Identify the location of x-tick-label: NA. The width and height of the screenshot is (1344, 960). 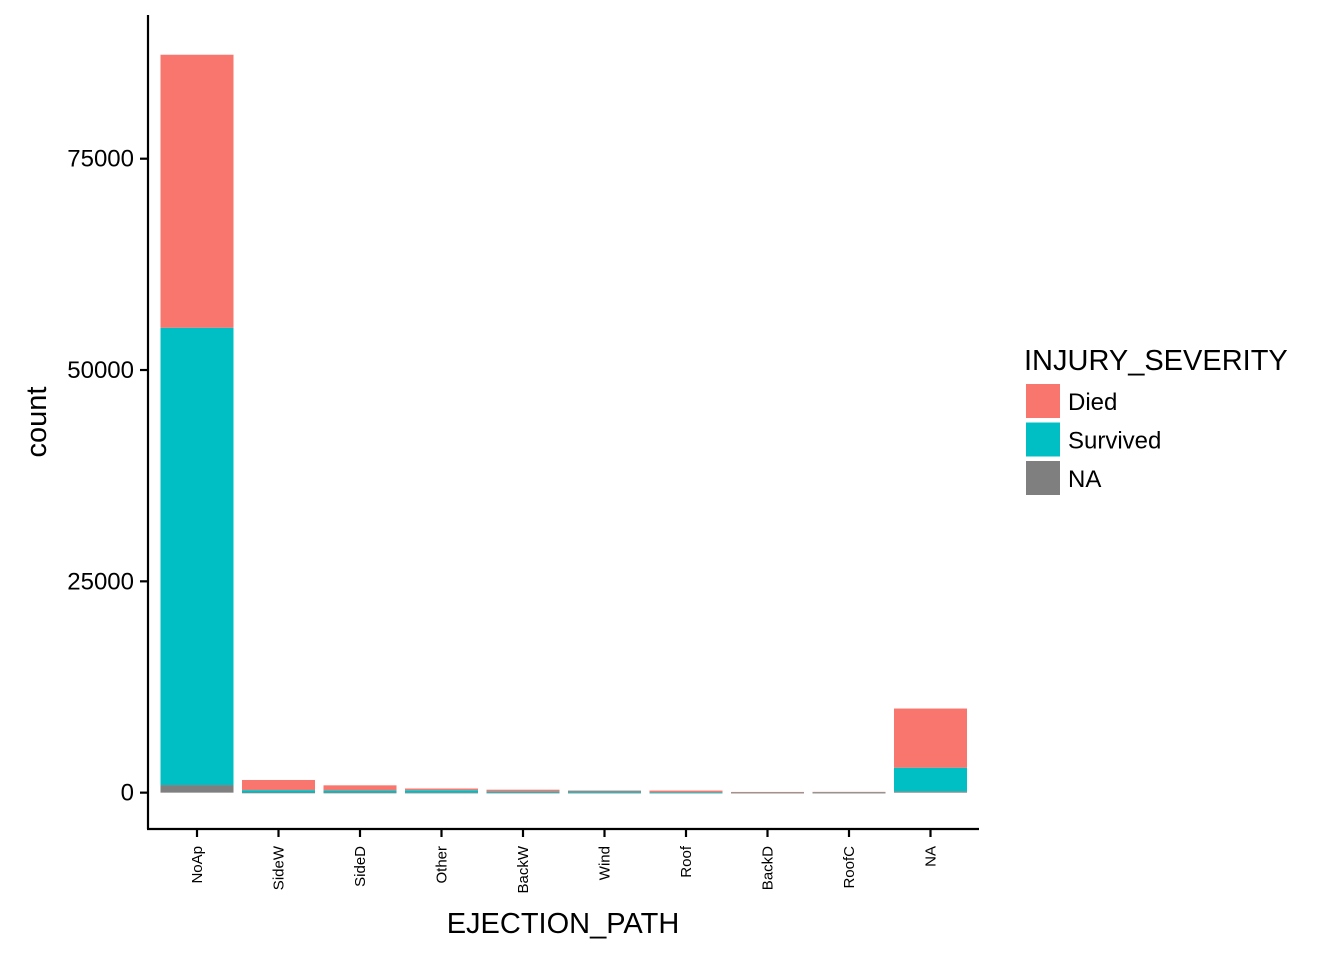
(931, 856).